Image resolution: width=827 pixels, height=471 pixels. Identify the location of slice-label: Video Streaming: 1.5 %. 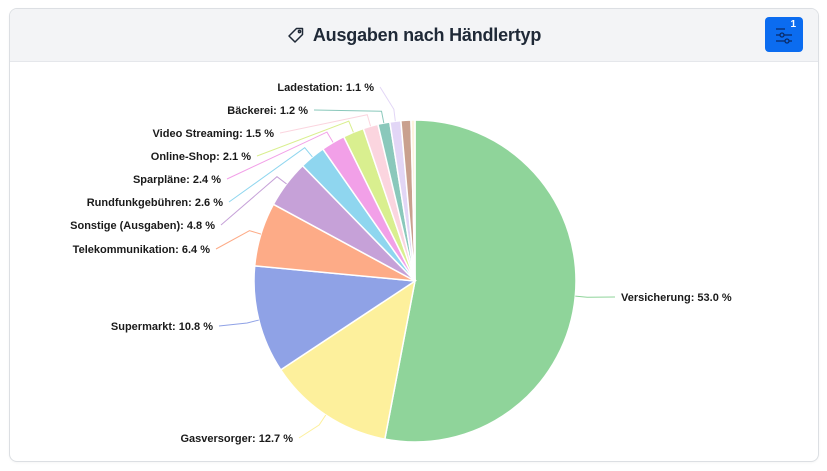
(214, 134).